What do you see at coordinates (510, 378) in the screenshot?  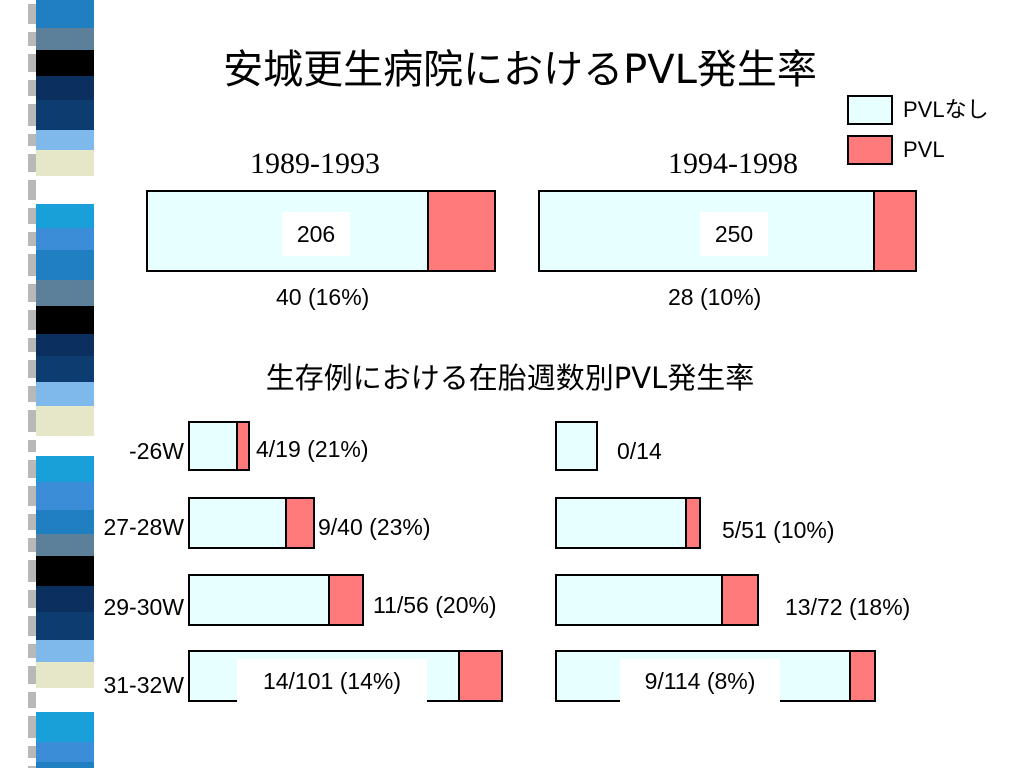 I see `section-subtitle: 生存例における在胎週数別PVL発生率` at bounding box center [510, 378].